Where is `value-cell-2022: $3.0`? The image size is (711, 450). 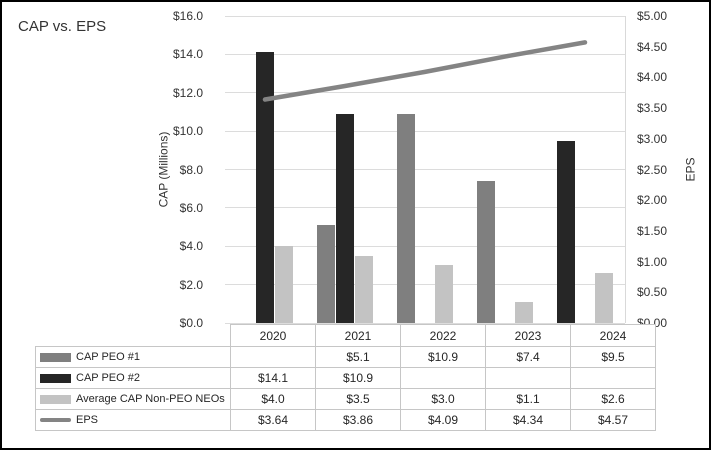 value-cell-2022: $3.0 is located at coordinates (443, 399).